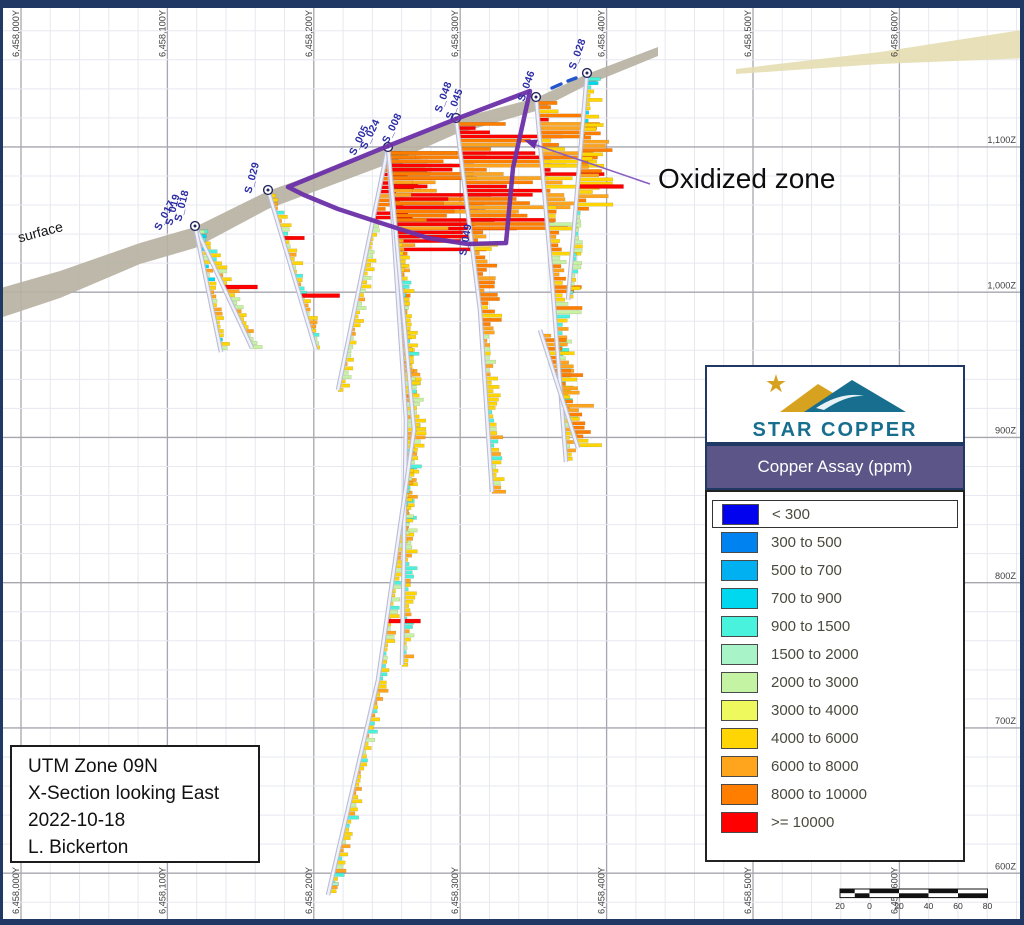 The width and height of the screenshot is (1024, 925). What do you see at coordinates (899, 906) in the screenshot?
I see `scale-bar-tick-label: 20` at bounding box center [899, 906].